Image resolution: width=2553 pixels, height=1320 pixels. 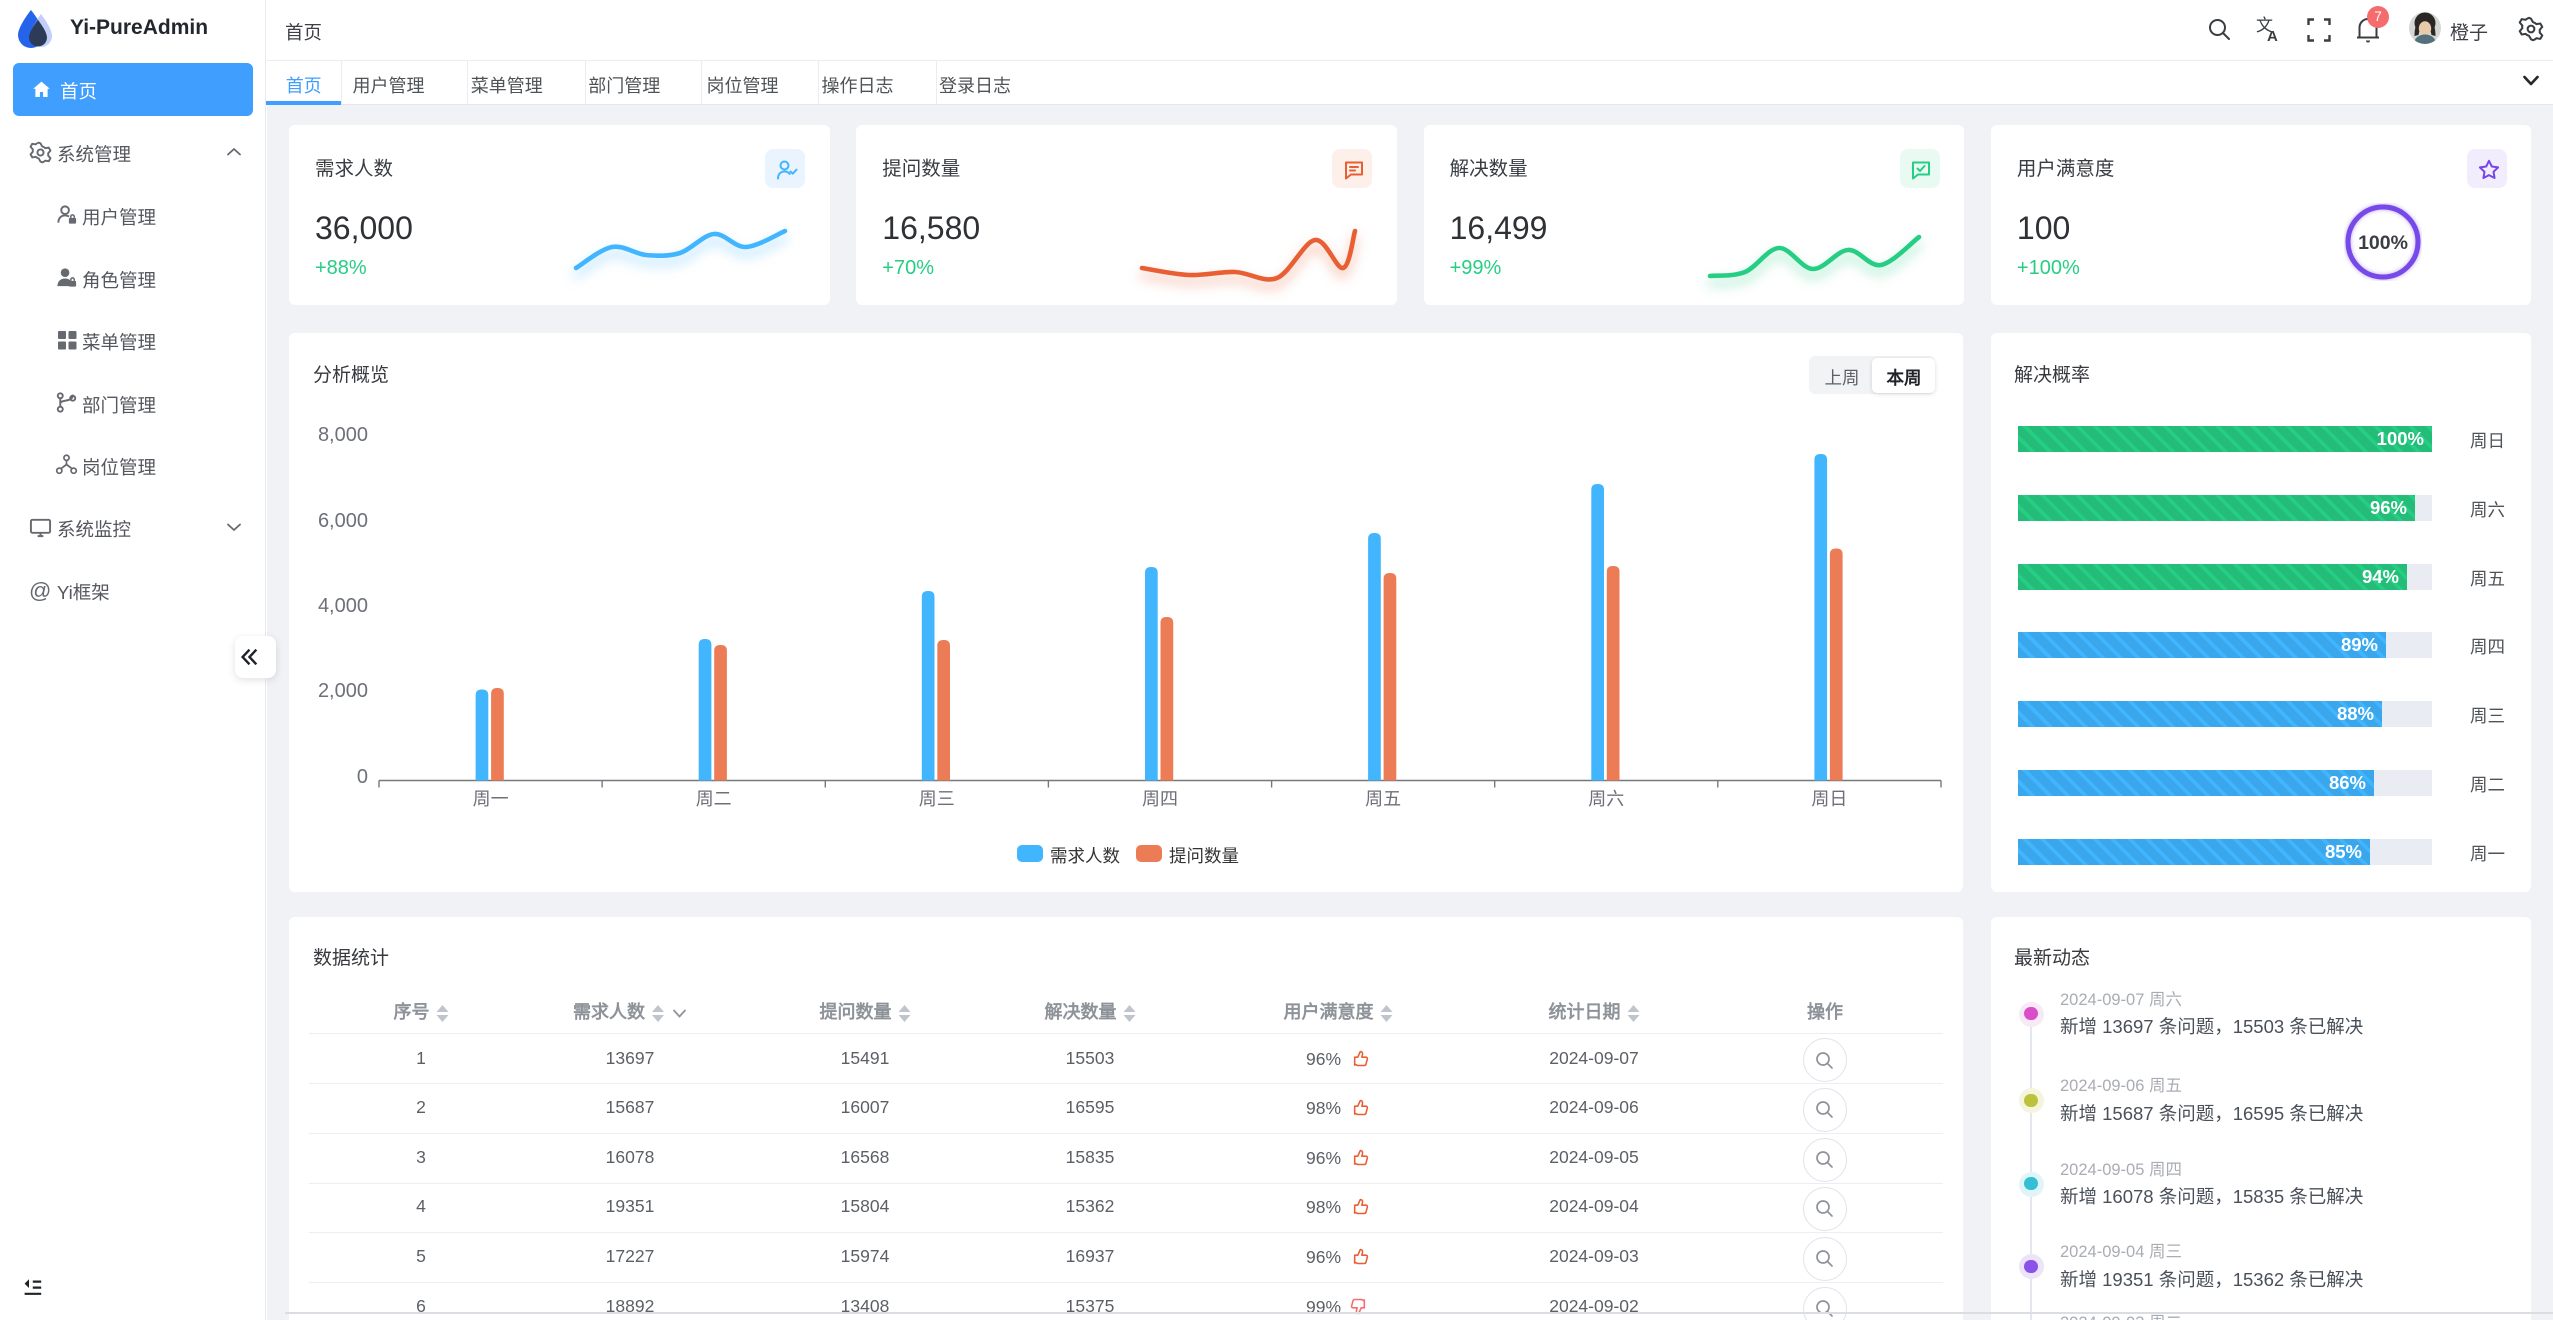 I want to click on svg-text: 4,000, so click(x=343, y=606).